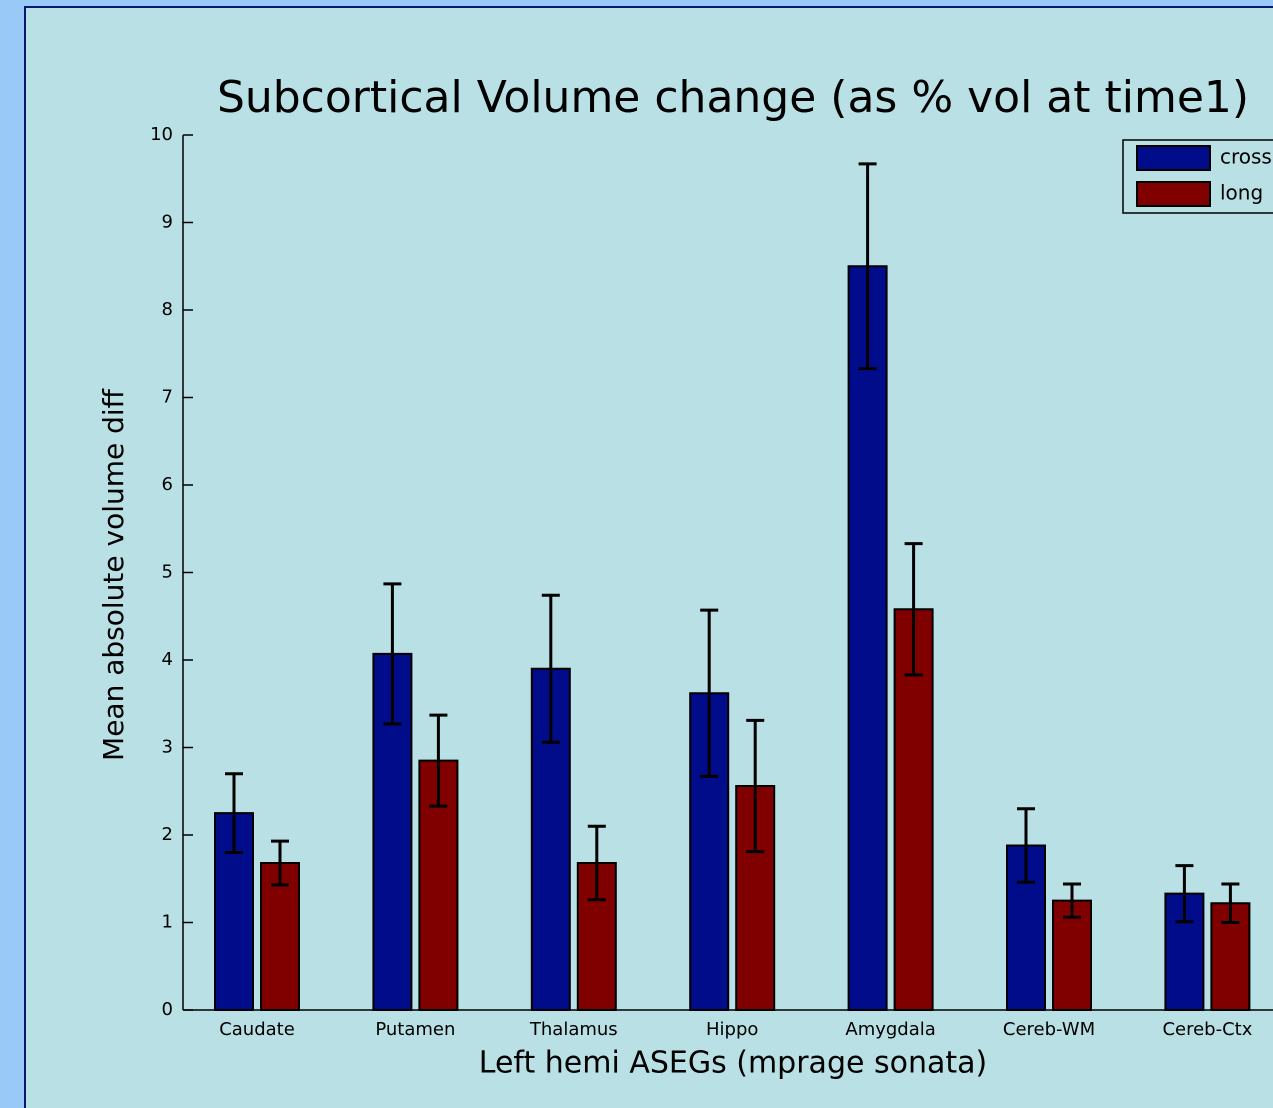  Describe the element at coordinates (733, 1063) in the screenshot. I see `x-axis-label: Left hemi ASEGs (mprage sonata)` at that location.